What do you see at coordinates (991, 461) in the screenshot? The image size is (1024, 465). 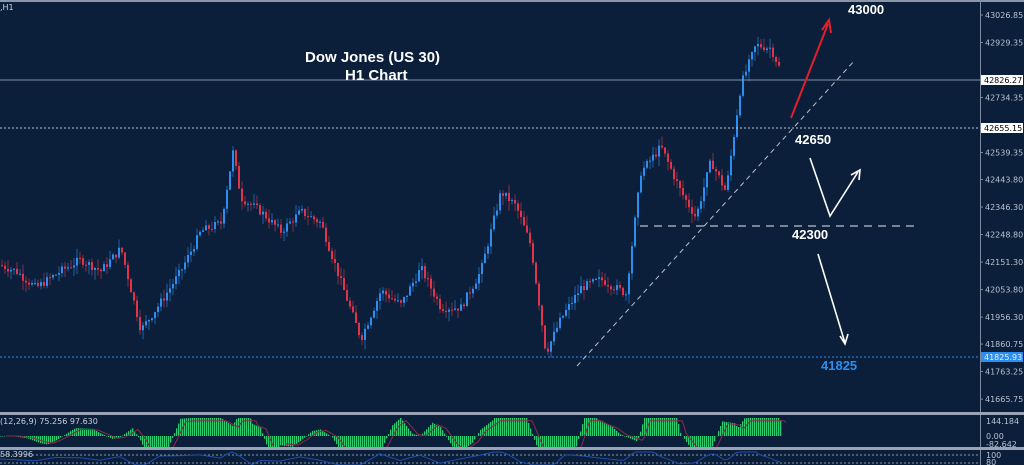 I see `rsi-axis-bottom: 80` at bounding box center [991, 461].